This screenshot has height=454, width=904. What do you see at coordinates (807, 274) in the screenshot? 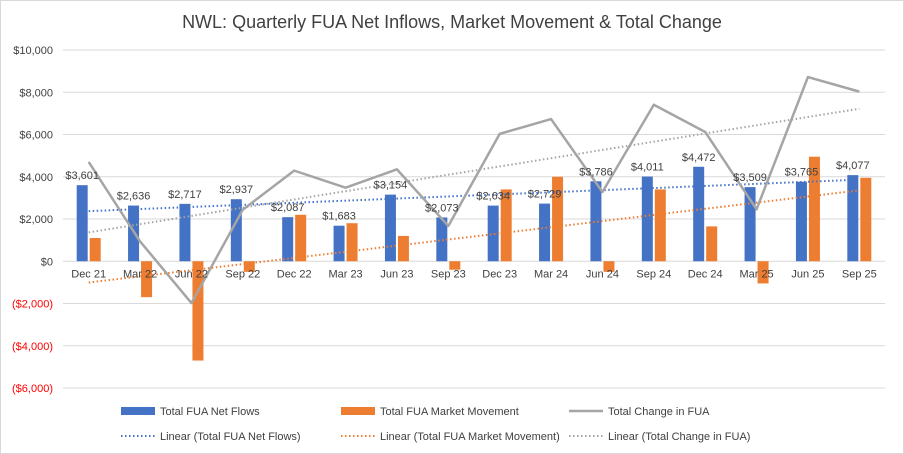
I see `x-tick-label: Jun 25` at bounding box center [807, 274].